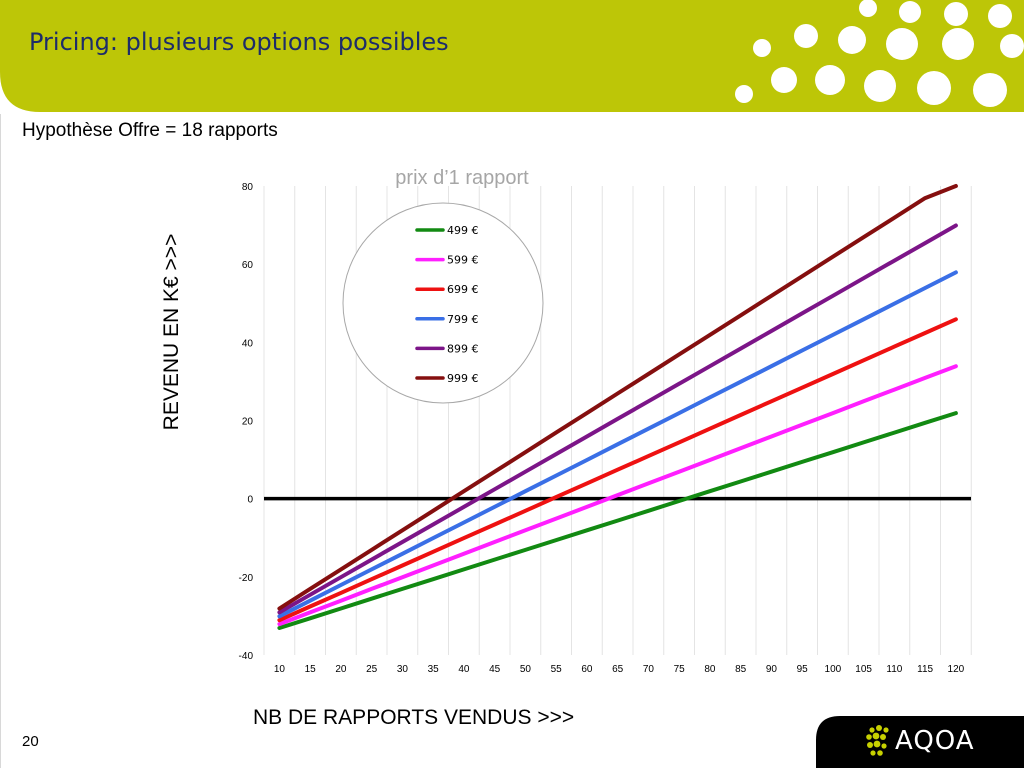 This screenshot has width=1024, height=768. What do you see at coordinates (171, 332) in the screenshot?
I see `y-axis-label: REVENU EN K€ >>>` at bounding box center [171, 332].